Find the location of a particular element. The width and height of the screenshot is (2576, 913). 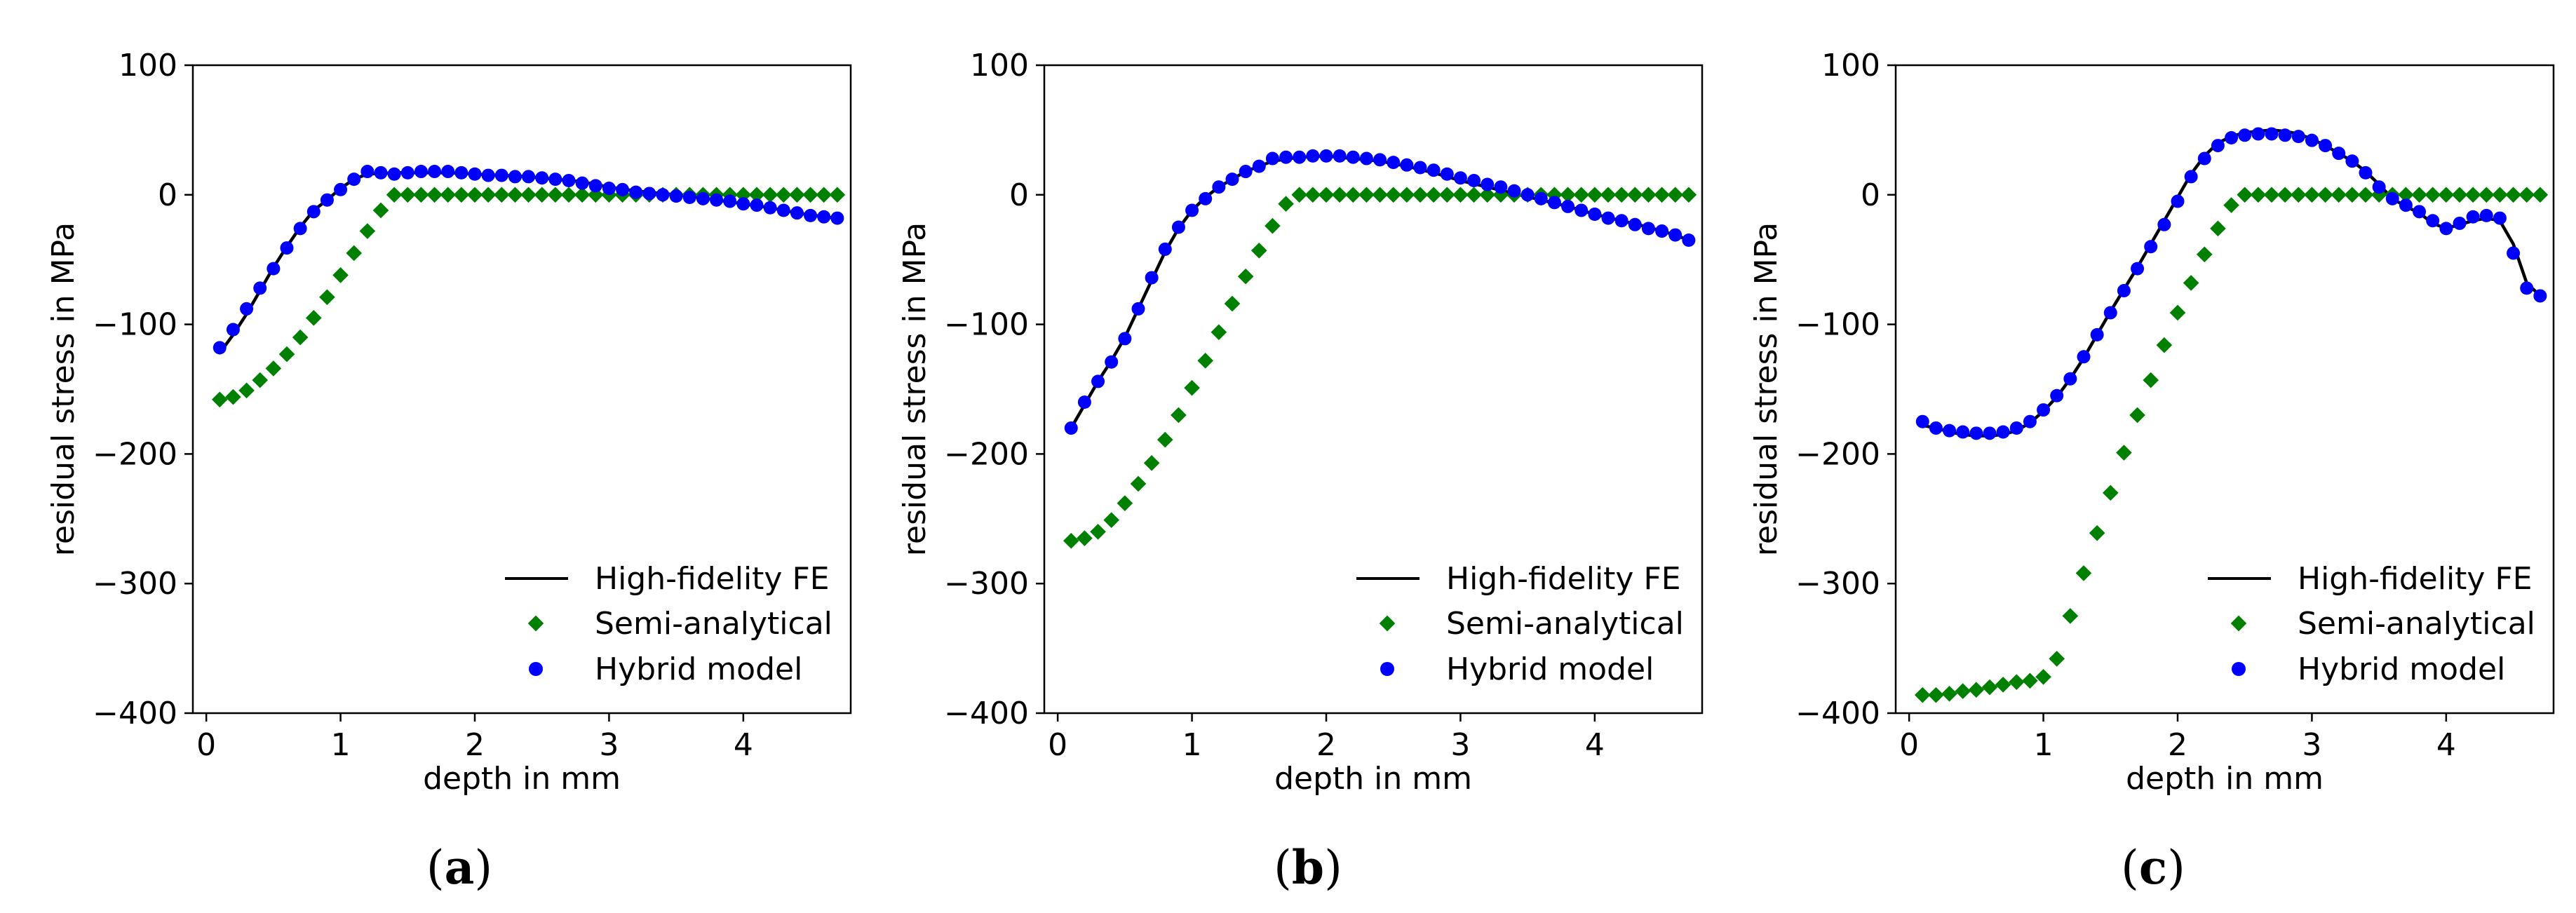

panel-label-b: (b) is located at coordinates (1308, 867).